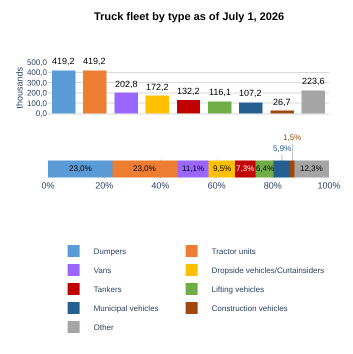 The width and height of the screenshot is (353, 354). I want to click on y-tick-label: 400,0, so click(37, 73).